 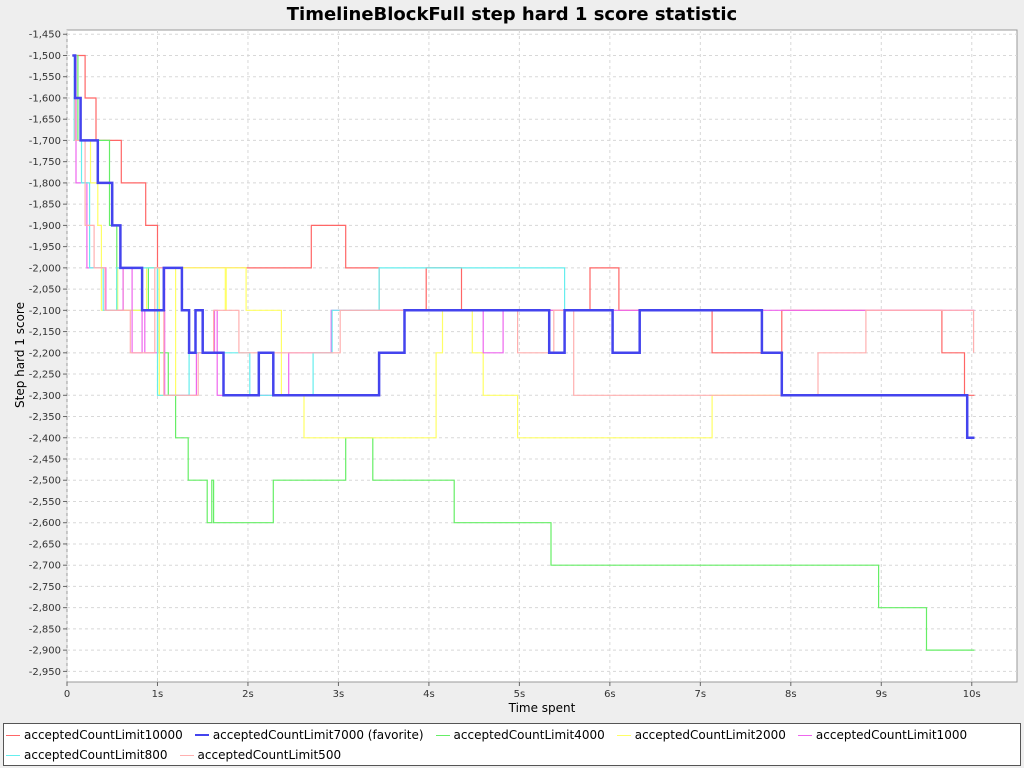 What do you see at coordinates (45, 523) in the screenshot?
I see `y-tick-label: -2,600` at bounding box center [45, 523].